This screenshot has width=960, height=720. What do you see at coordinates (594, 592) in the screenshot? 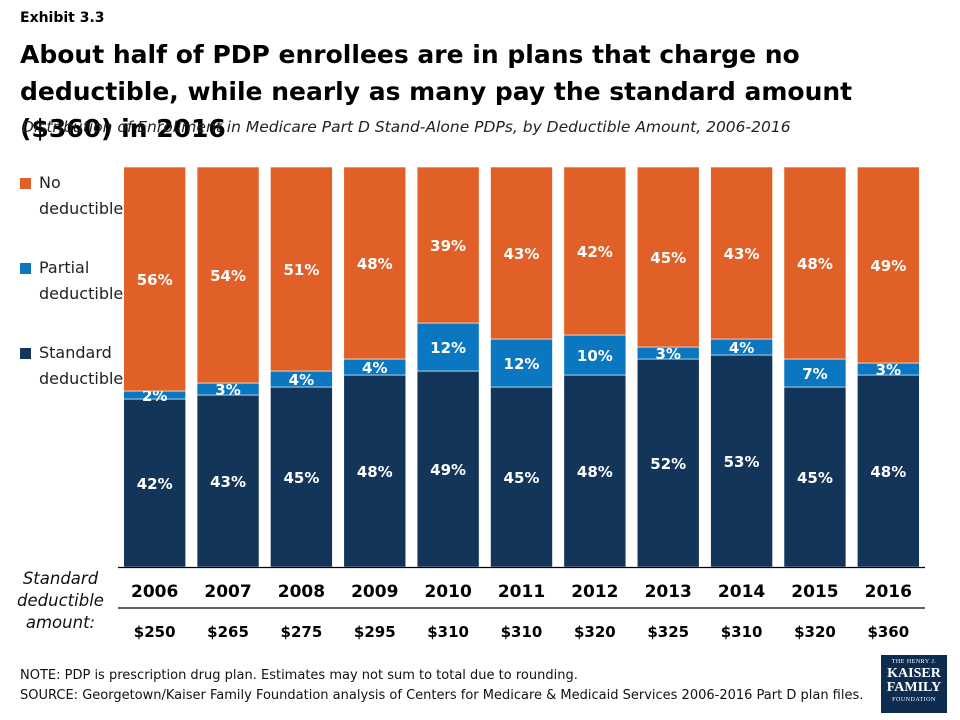
I see `x-tick-2012: 2012` at bounding box center [594, 592].